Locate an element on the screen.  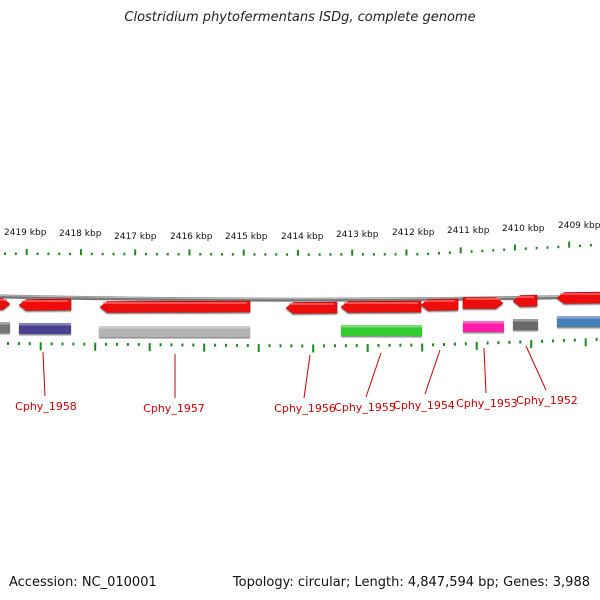
gene-label: Cphy_1953 is located at coordinates (487, 403).